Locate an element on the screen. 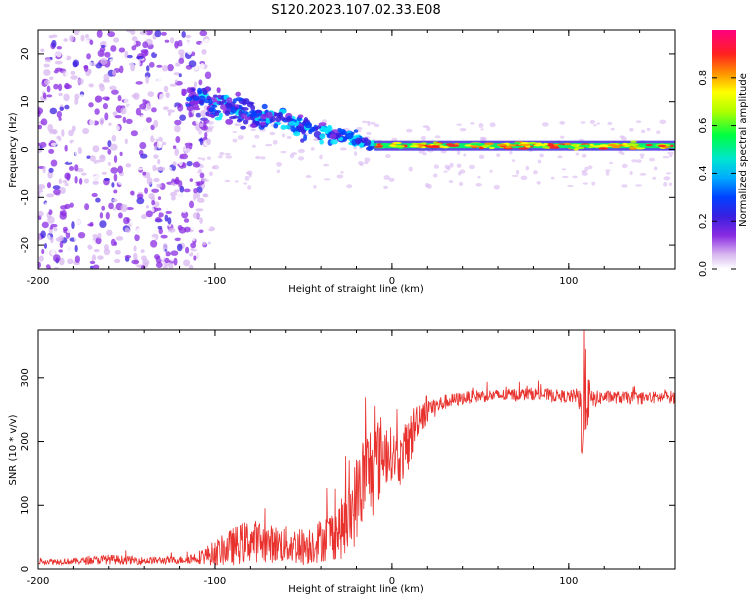  colorbar-tick-label: 0.4 is located at coordinates (703, 173).